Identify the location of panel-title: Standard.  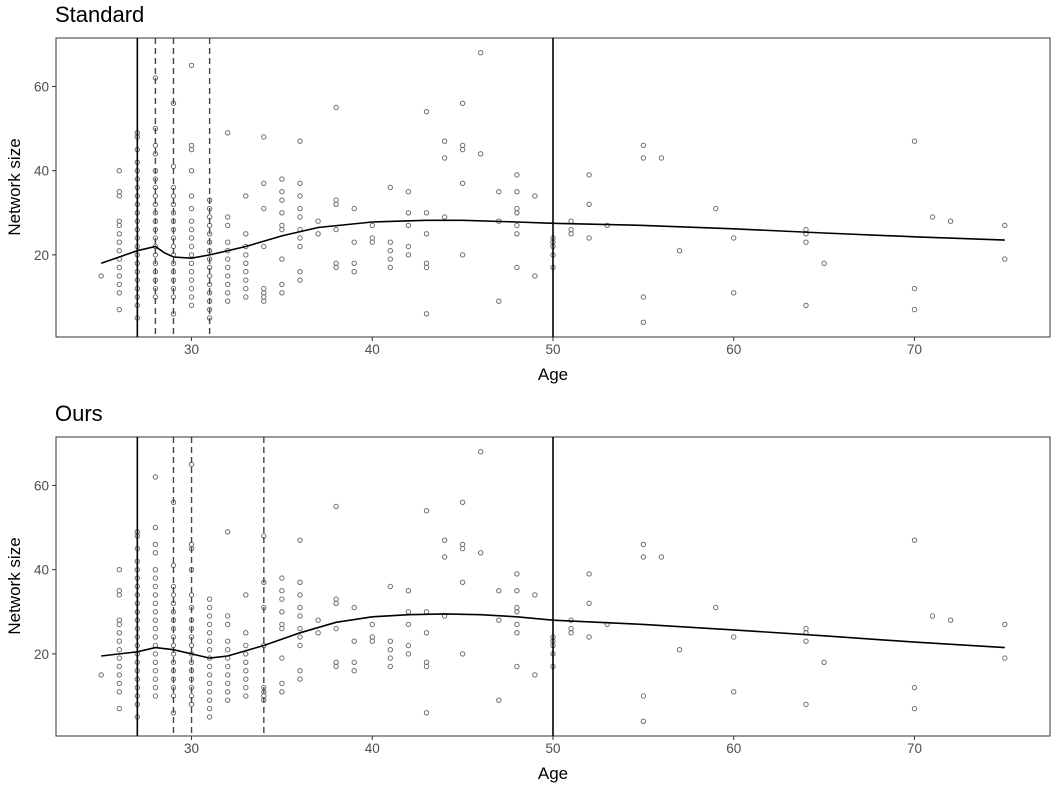
(99, 14).